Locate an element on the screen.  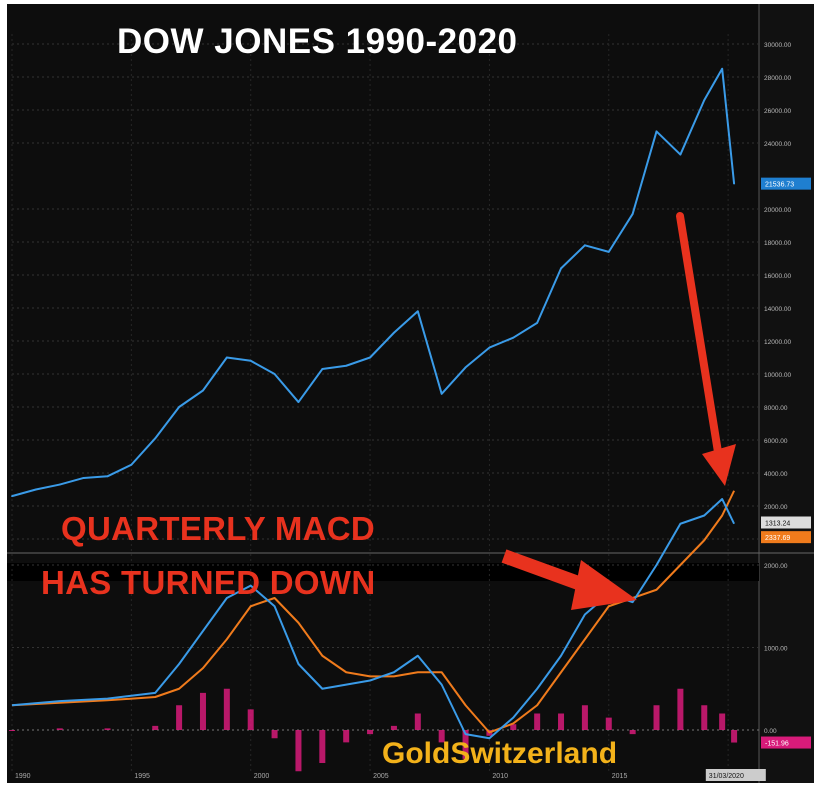
last-value-label: 21536.73 is located at coordinates (779, 185).